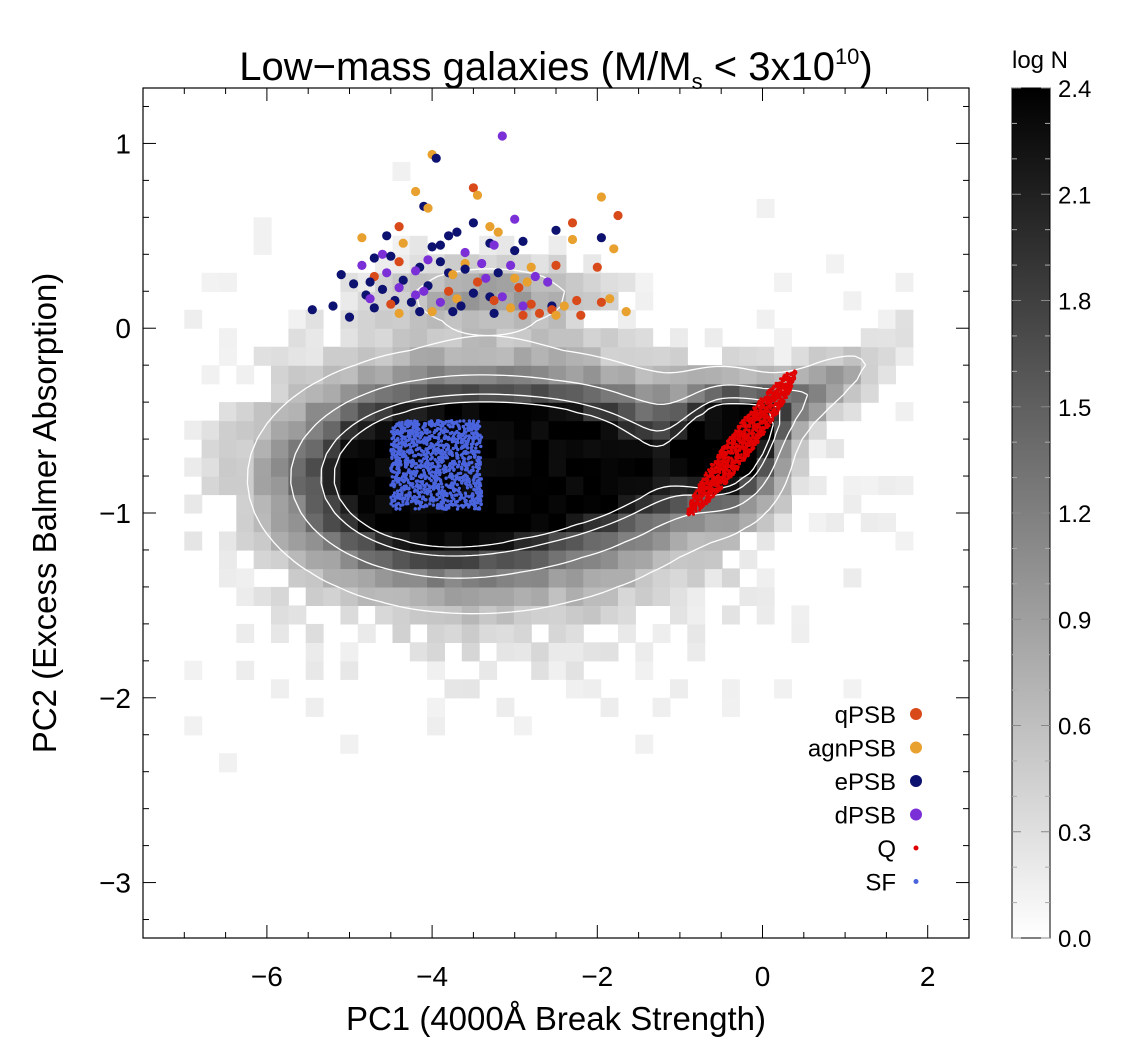 This screenshot has width=1121, height=1048. I want to click on colorbar: log N 0.0 0.3 0.6 0.9 1.2 1.5 1.8 2.1 2.4, so click(1051, 500).